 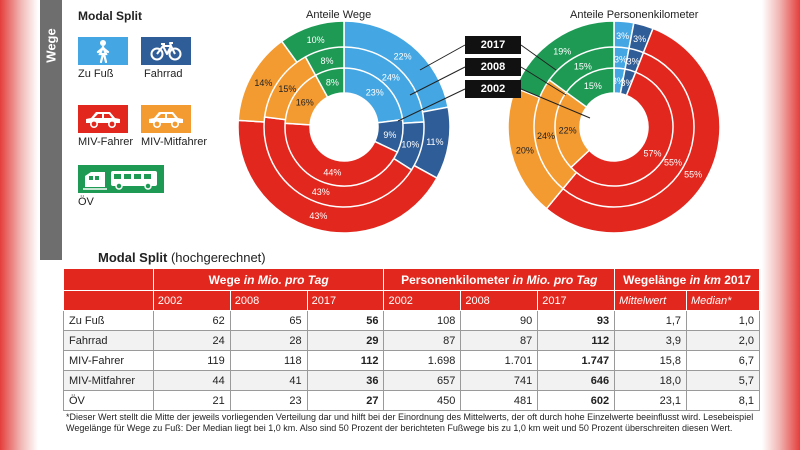 I want to click on group-header-wegelaenge: Wegelänge in km 2017, so click(x=687, y=279).